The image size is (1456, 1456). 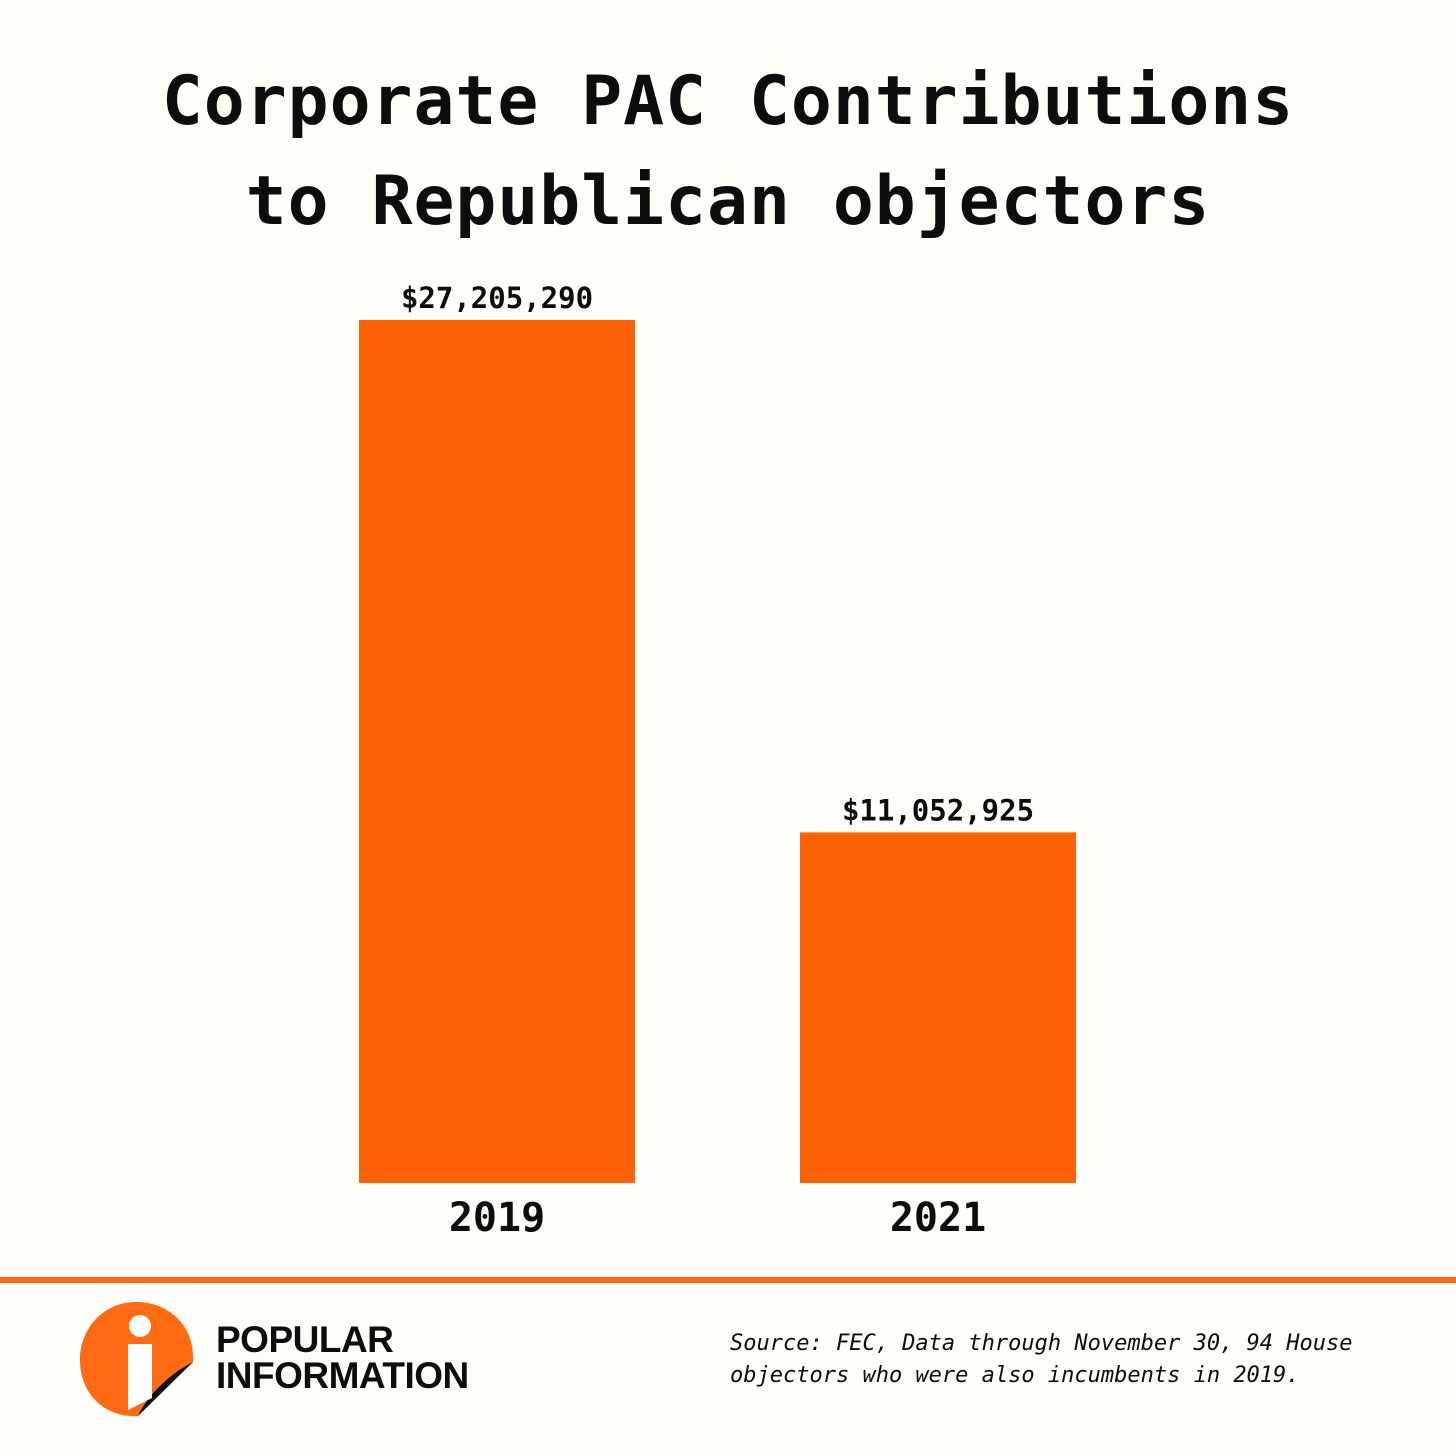 I want to click on category-label-2021: 2021, so click(x=938, y=1218).